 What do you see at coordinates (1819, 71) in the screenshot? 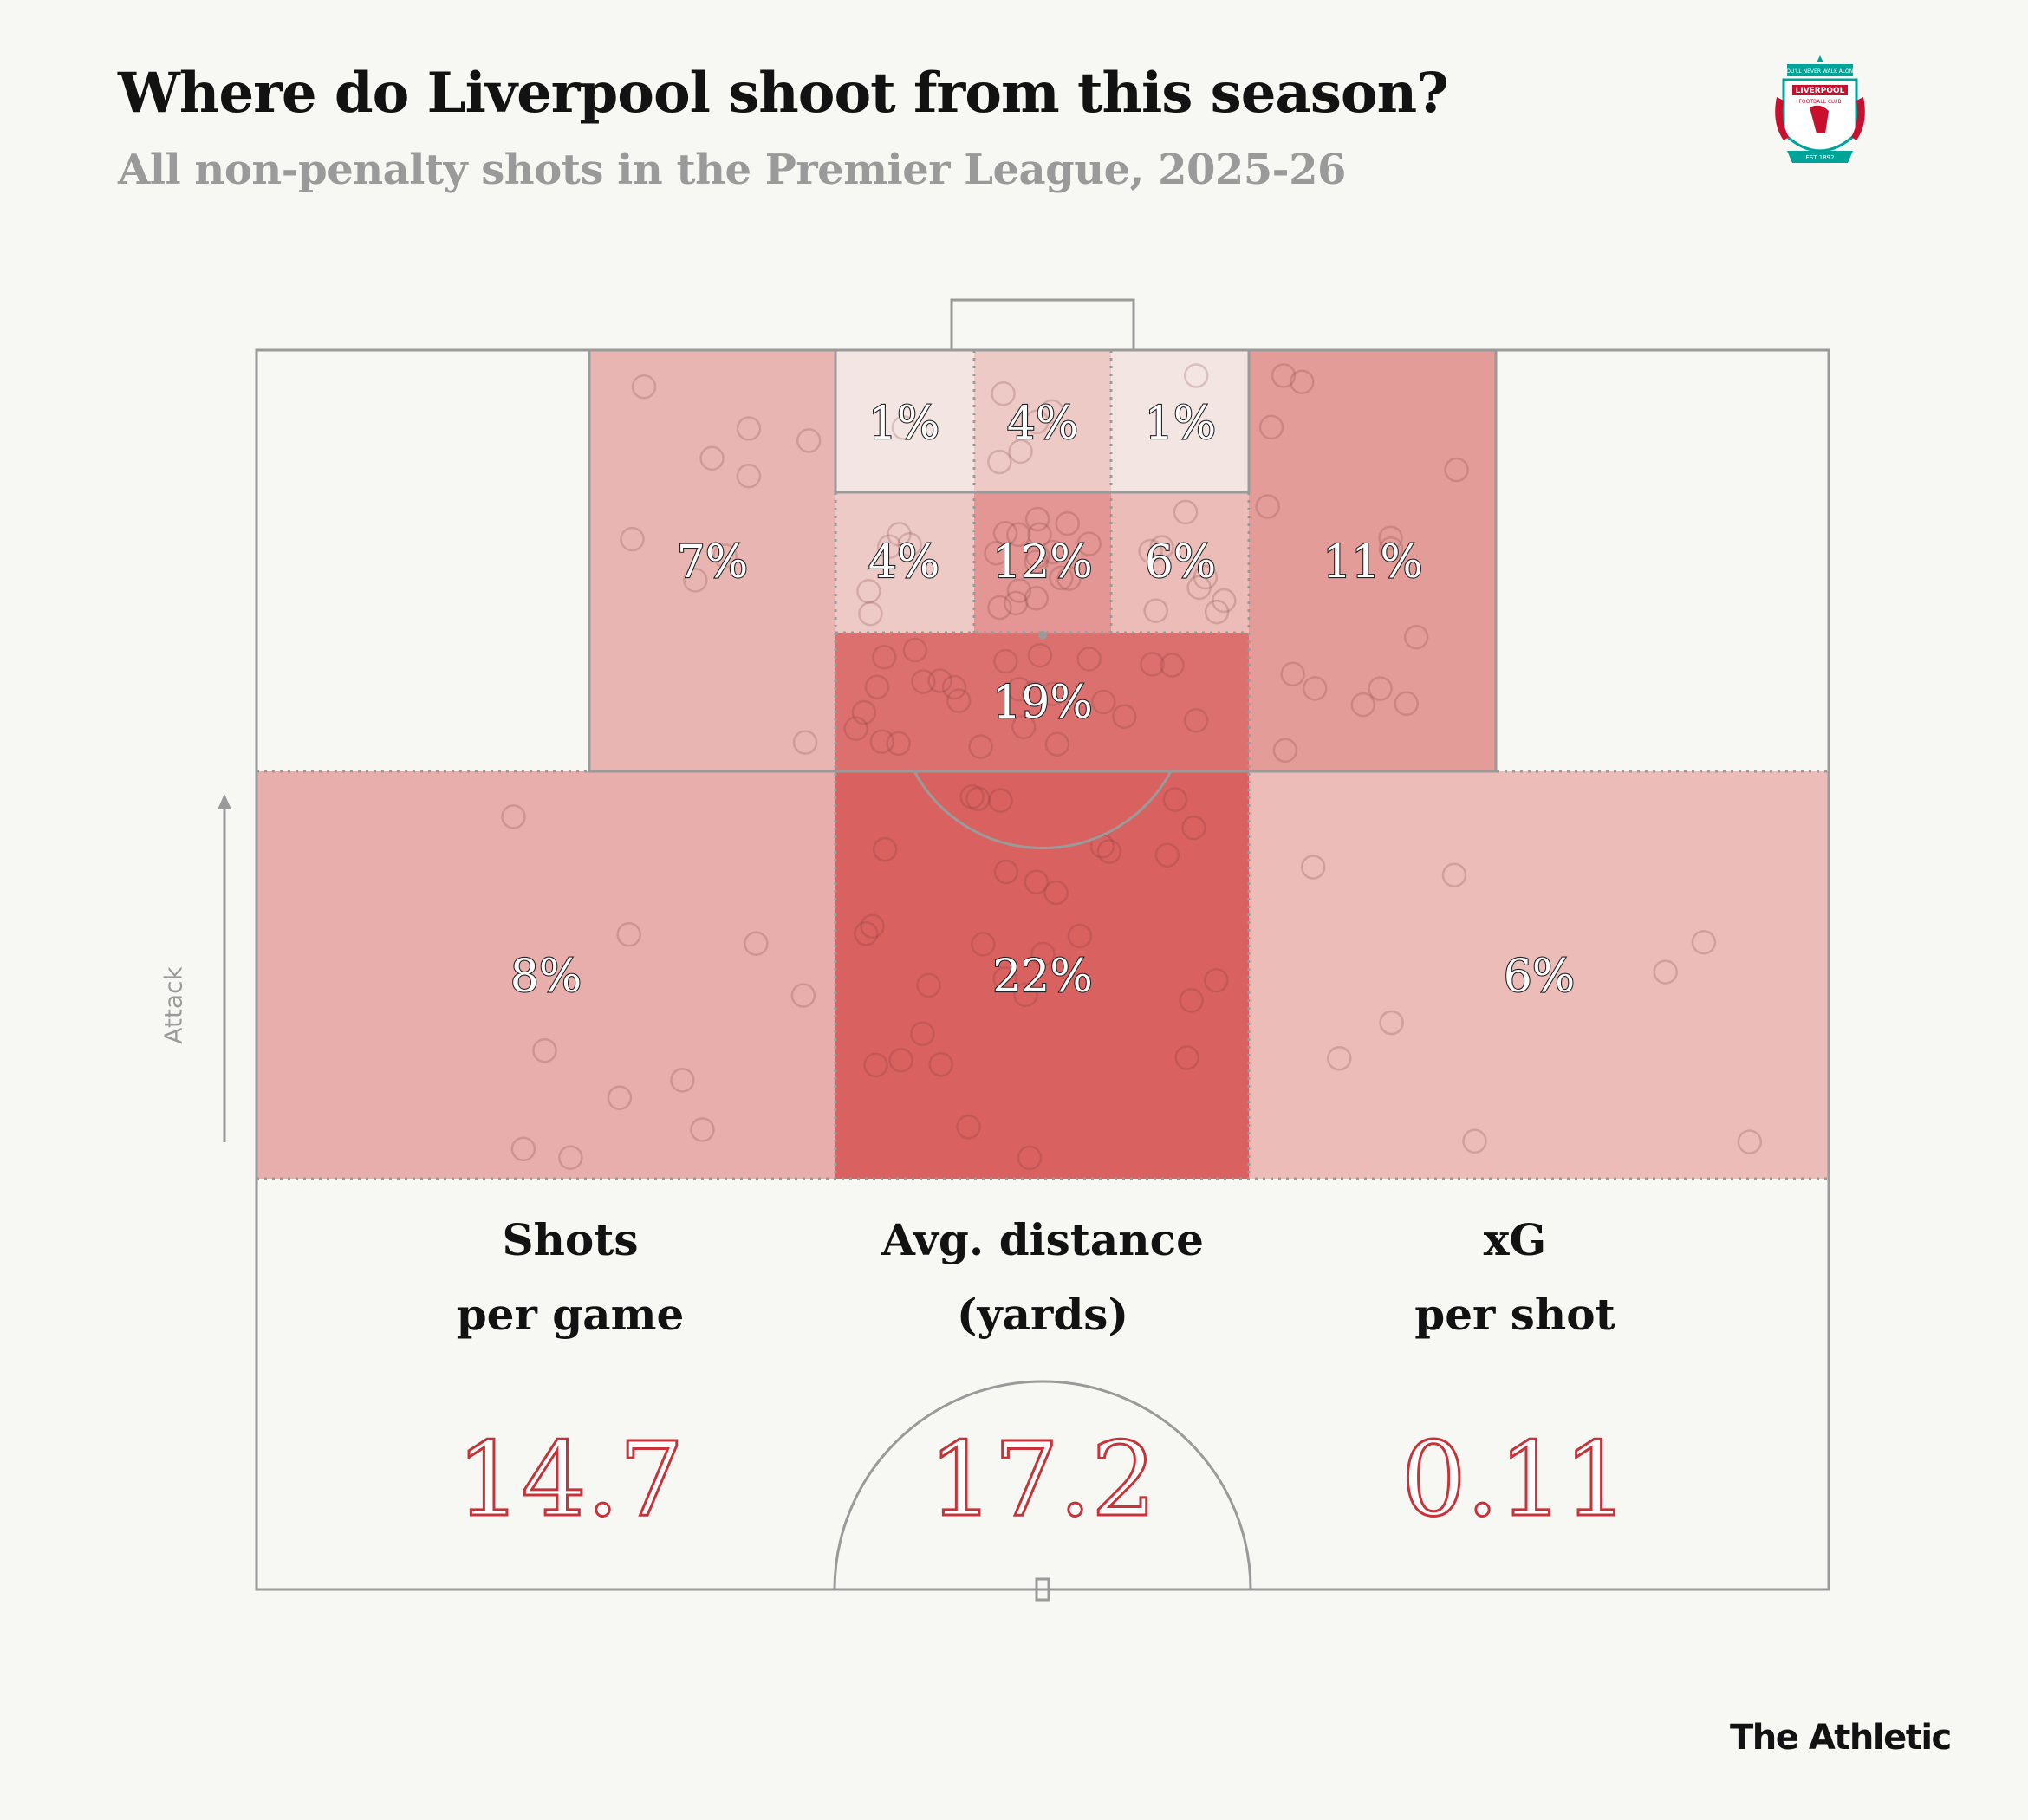
I see `crest-motto: YOU'LL NEVER WALK ALONE` at bounding box center [1819, 71].